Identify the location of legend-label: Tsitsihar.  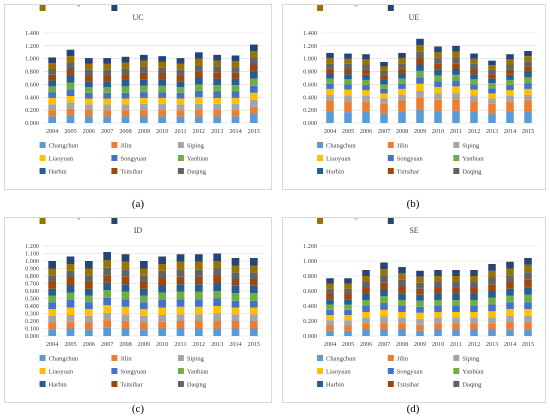
(408, 172).